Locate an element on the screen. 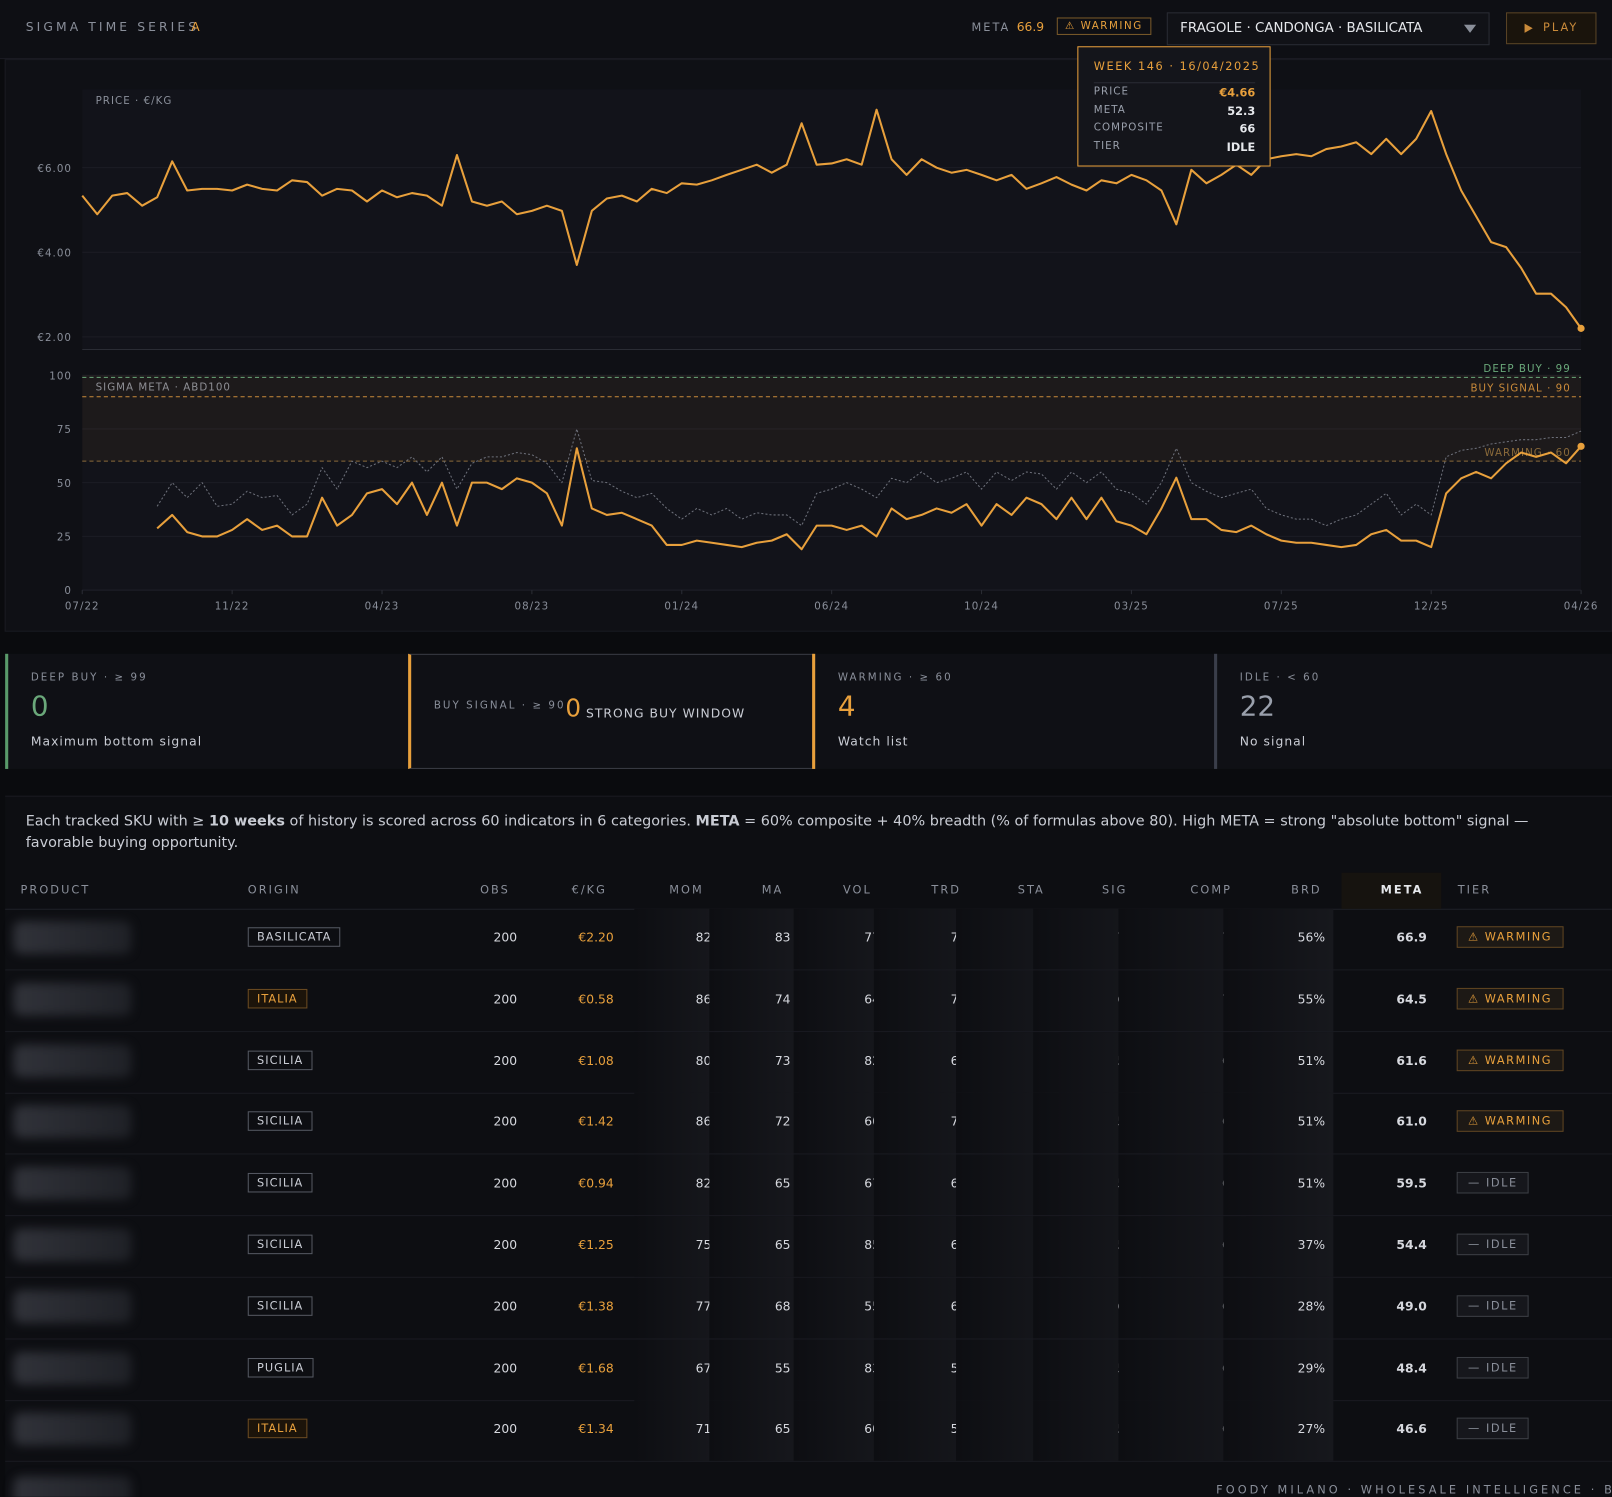 The width and height of the screenshot is (1612, 1497). sku-select: FRAGOLE · CANDONGA · BASILICATA is located at coordinates (1328, 29).